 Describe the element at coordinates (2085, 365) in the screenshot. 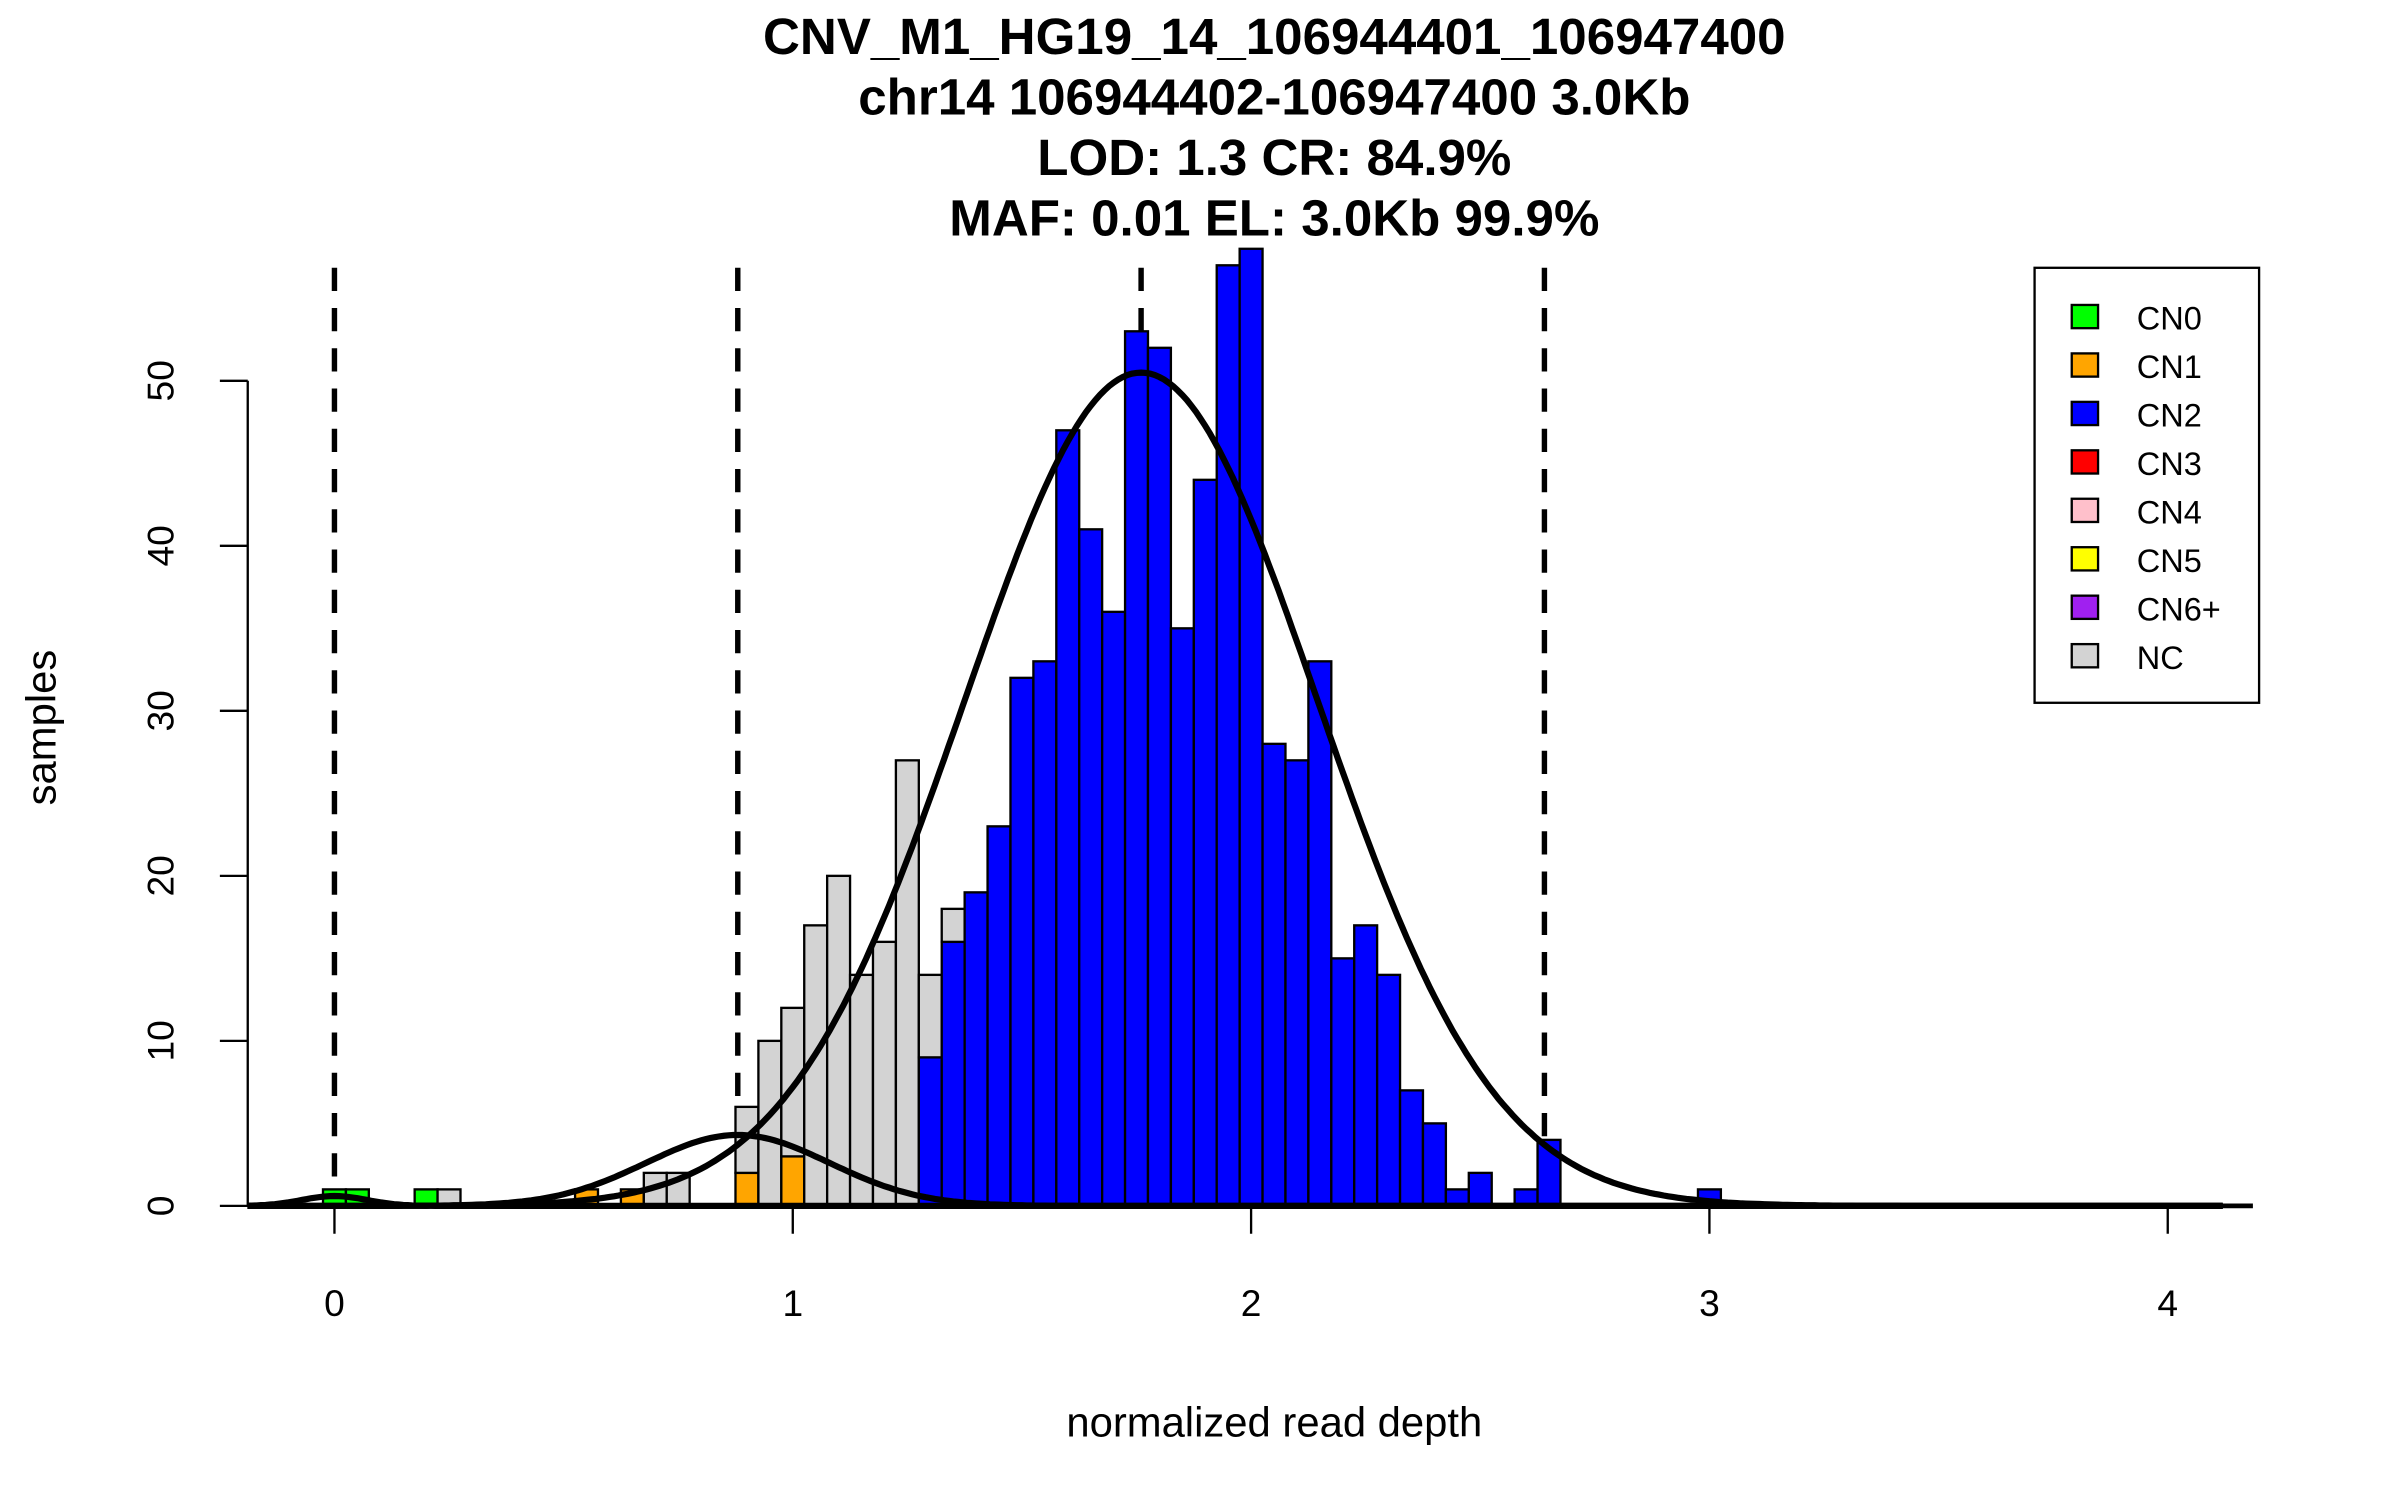

I see `legend-swatch-cn1` at that location.